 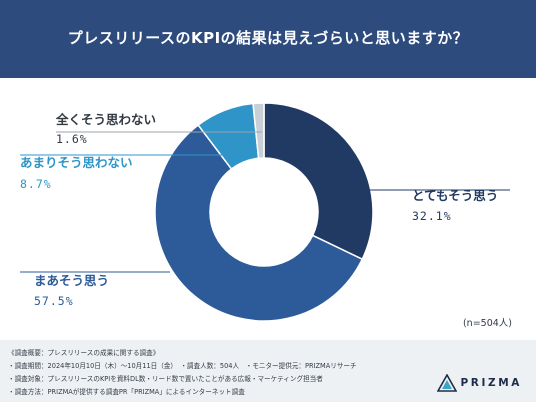 What do you see at coordinates (455, 195) in the screenshot?
I see `slice-label-0: とてもそう思う` at bounding box center [455, 195].